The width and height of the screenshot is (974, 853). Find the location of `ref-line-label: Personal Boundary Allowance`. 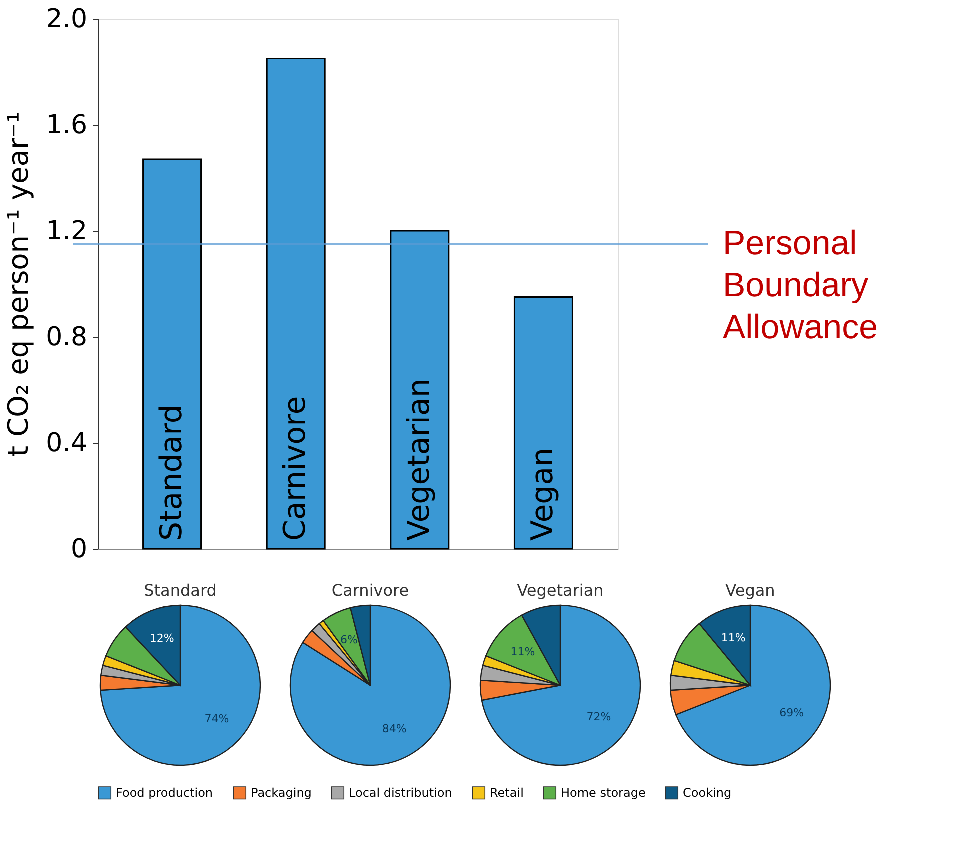

ref-line-label: Personal Boundary Allowance is located at coordinates (800, 285).